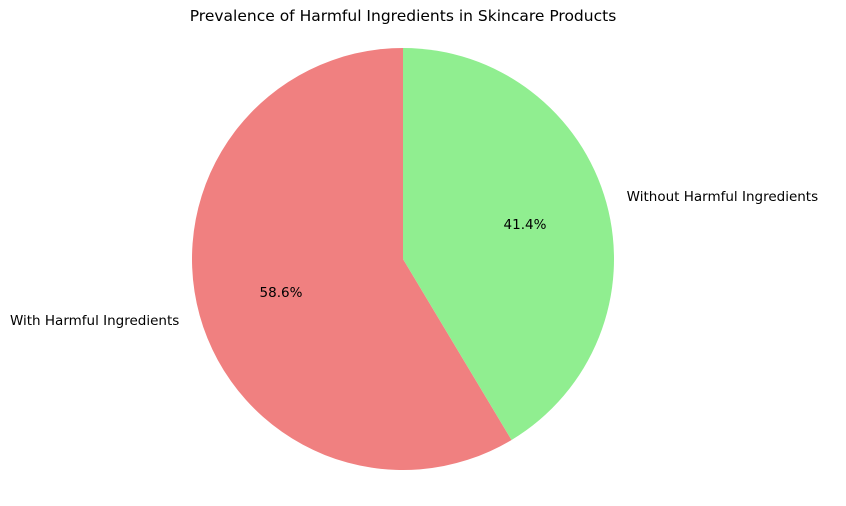 The width and height of the screenshot is (846, 506). Describe the element at coordinates (525, 225) in the screenshot. I see `slice-percent-label-2: 41.4%` at that location.